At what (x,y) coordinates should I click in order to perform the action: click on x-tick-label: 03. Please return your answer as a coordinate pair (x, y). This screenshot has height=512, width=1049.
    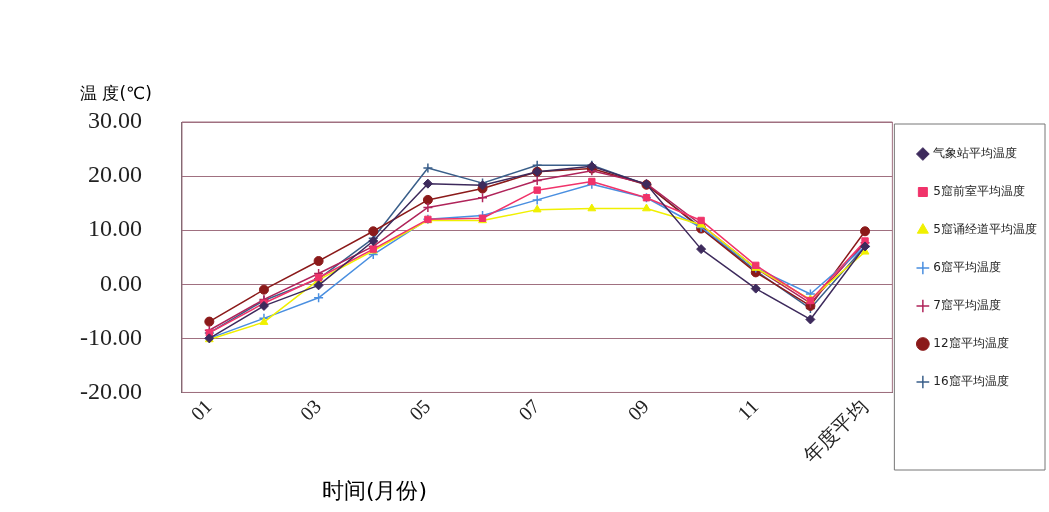
    Looking at the image, I should click on (310, 409).